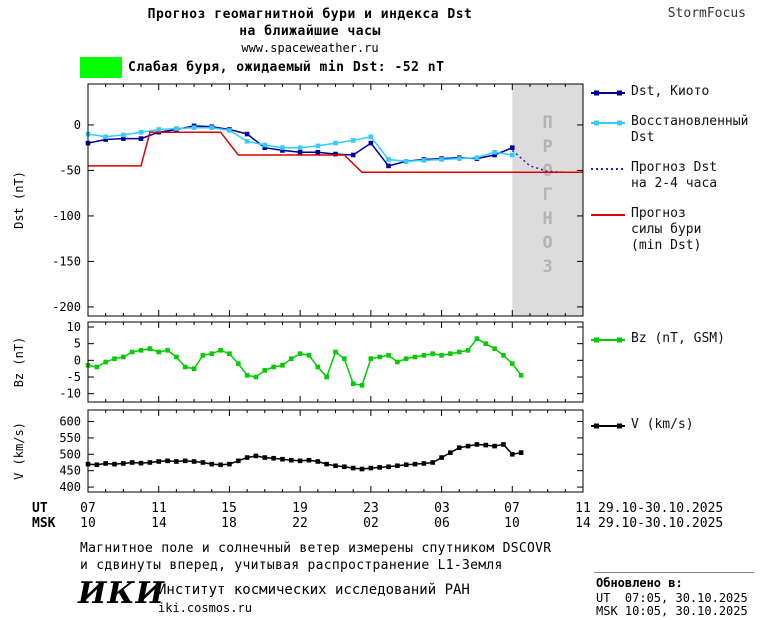 The image size is (760, 620). Describe the element at coordinates (66, 261) in the screenshot. I see `y-tick-label: -150` at that location.